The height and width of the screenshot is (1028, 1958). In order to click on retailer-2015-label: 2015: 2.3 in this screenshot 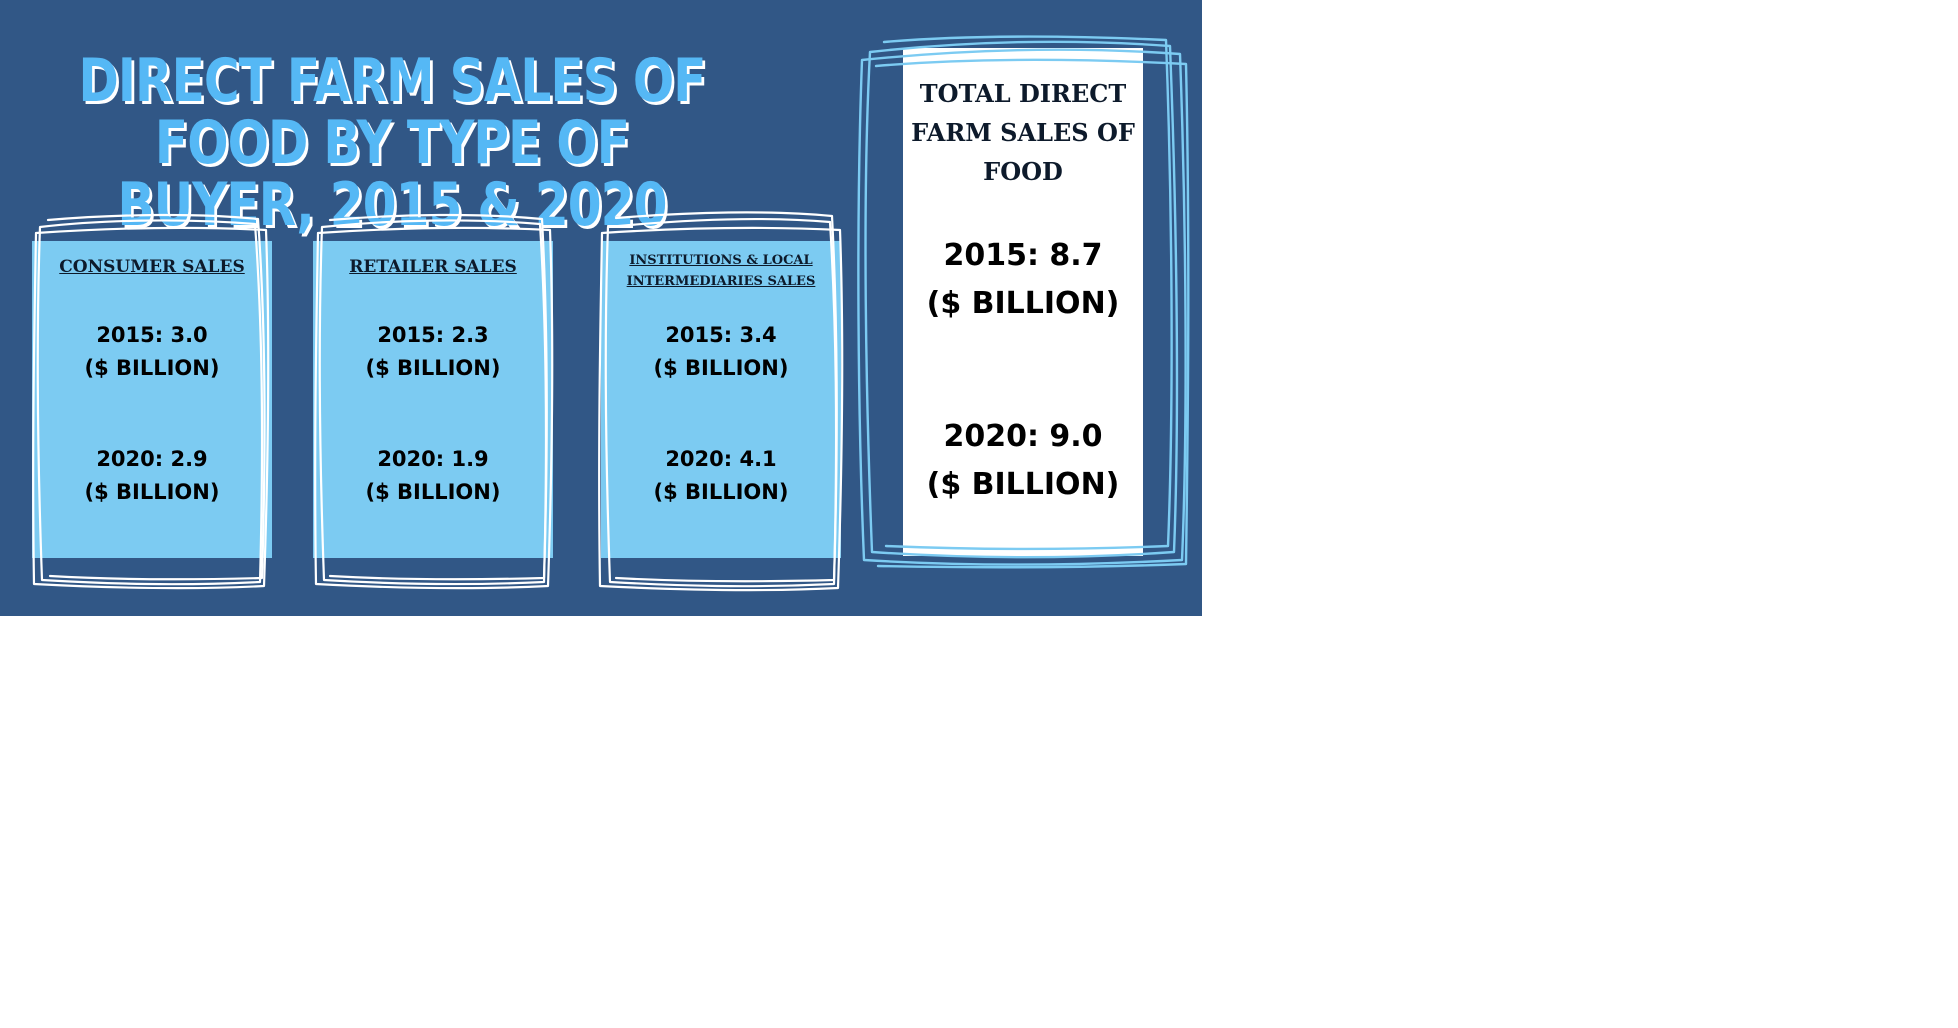, I will do `click(433, 335)`.